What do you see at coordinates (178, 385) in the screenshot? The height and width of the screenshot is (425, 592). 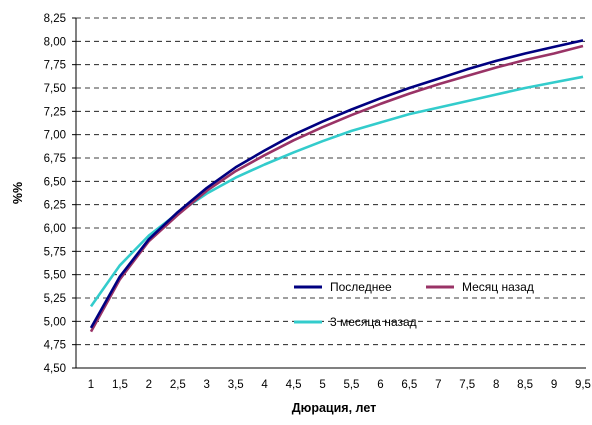 I see `x-tick-label: 2,5` at bounding box center [178, 385].